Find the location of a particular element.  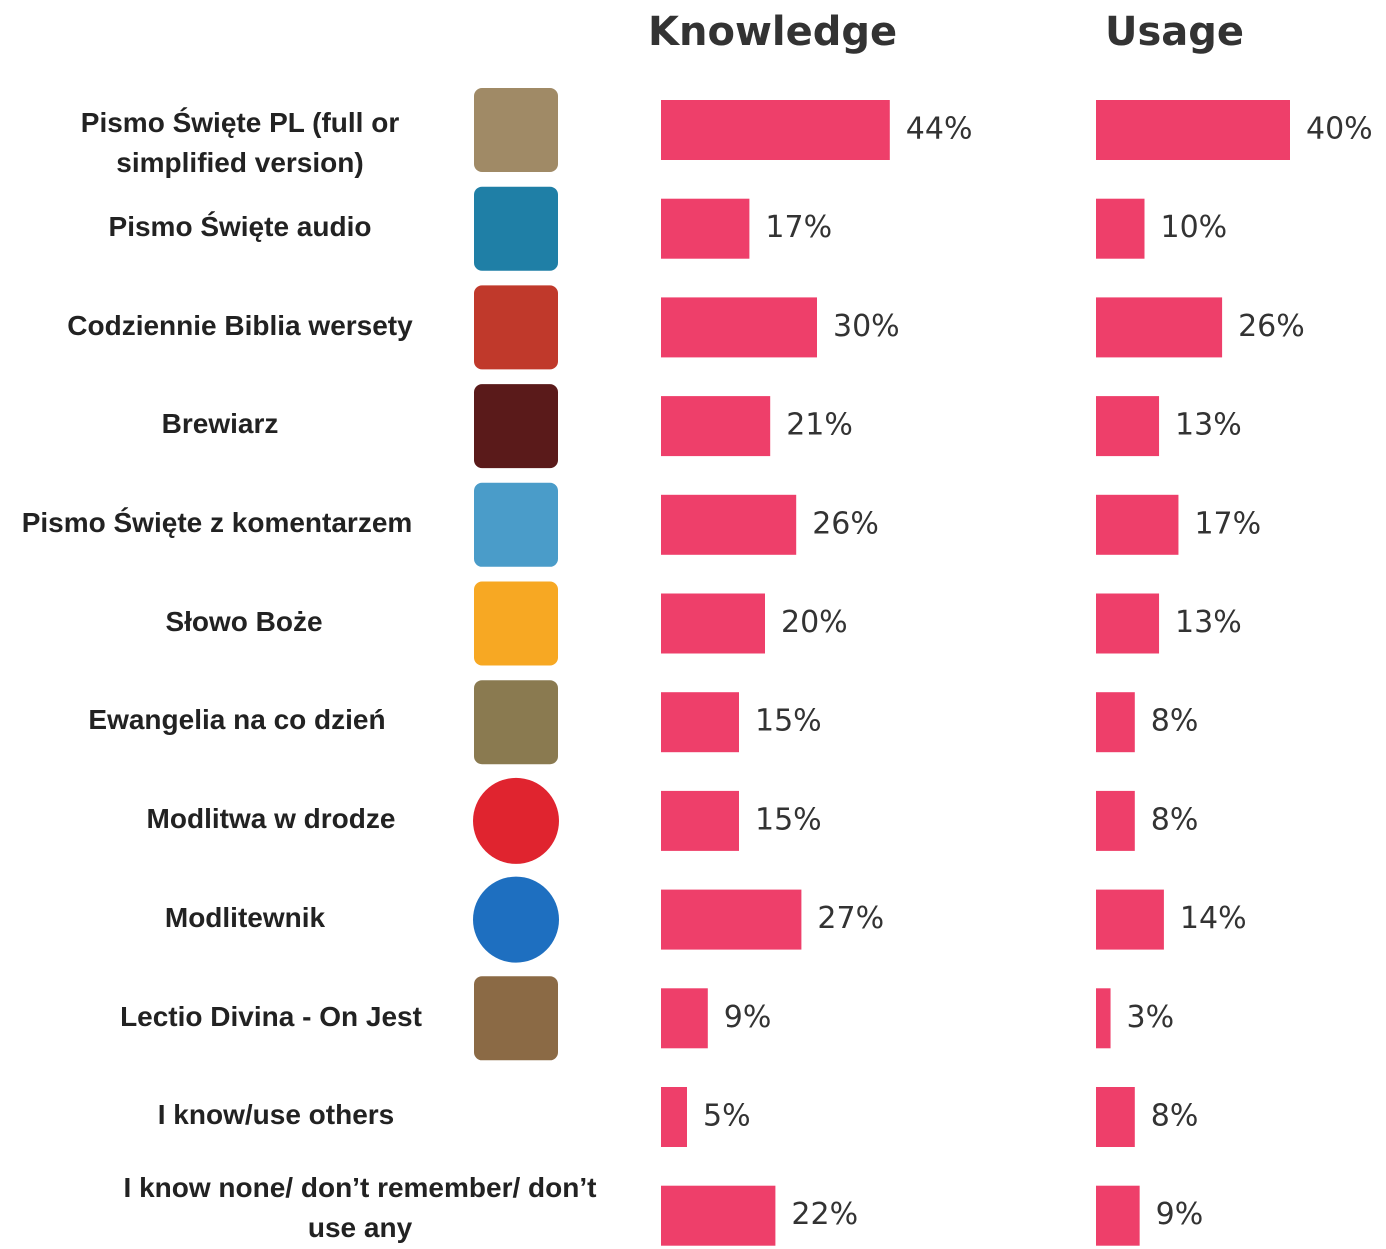

category-label: Codziennie Biblia wersety is located at coordinates (240, 325).